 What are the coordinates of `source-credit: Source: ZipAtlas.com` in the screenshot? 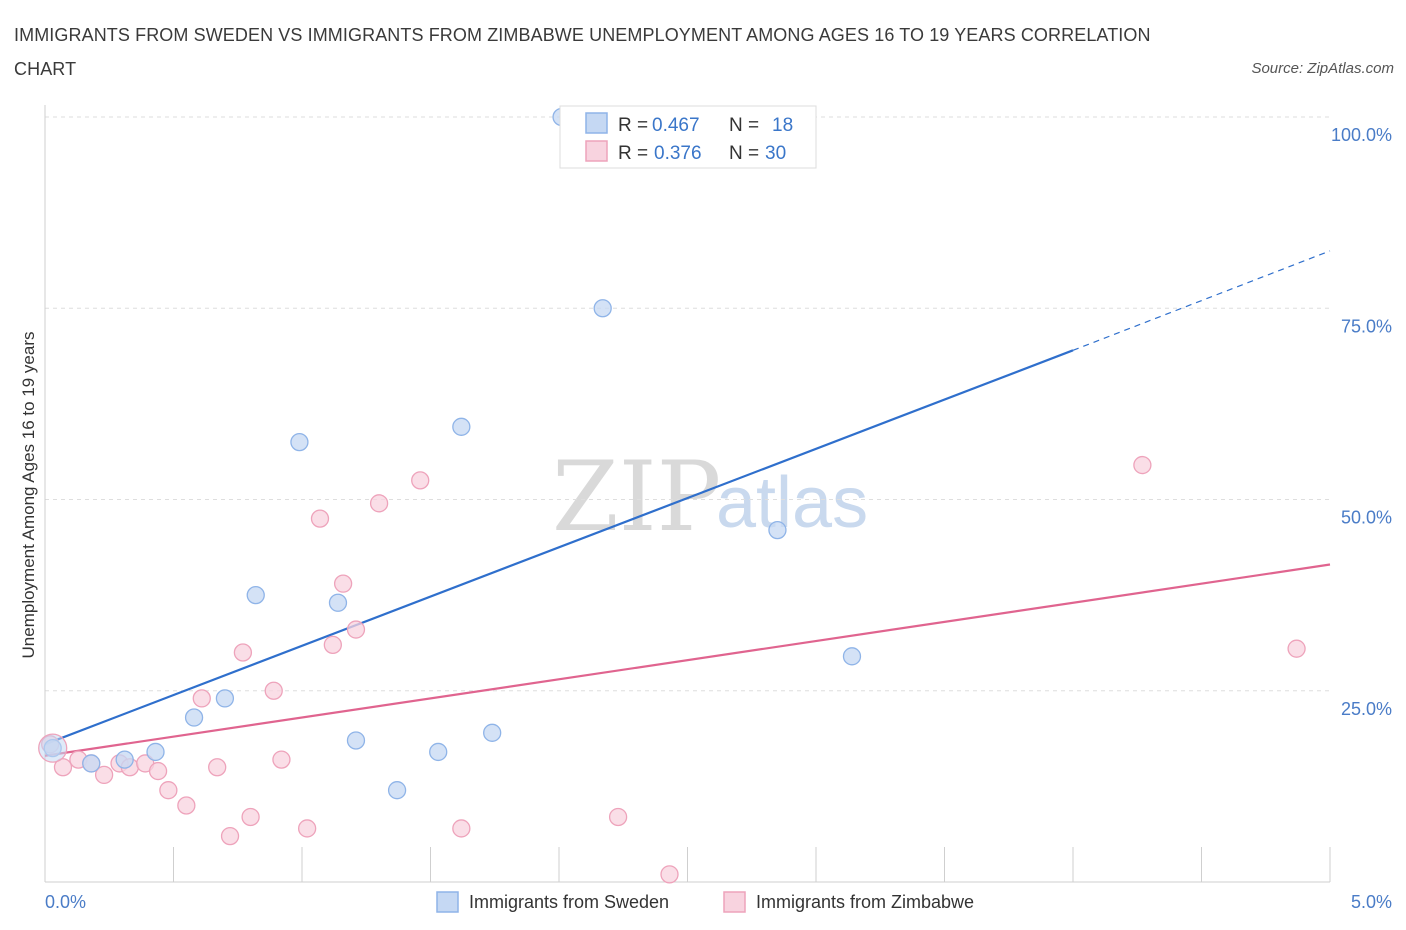 It's located at (1322, 68).